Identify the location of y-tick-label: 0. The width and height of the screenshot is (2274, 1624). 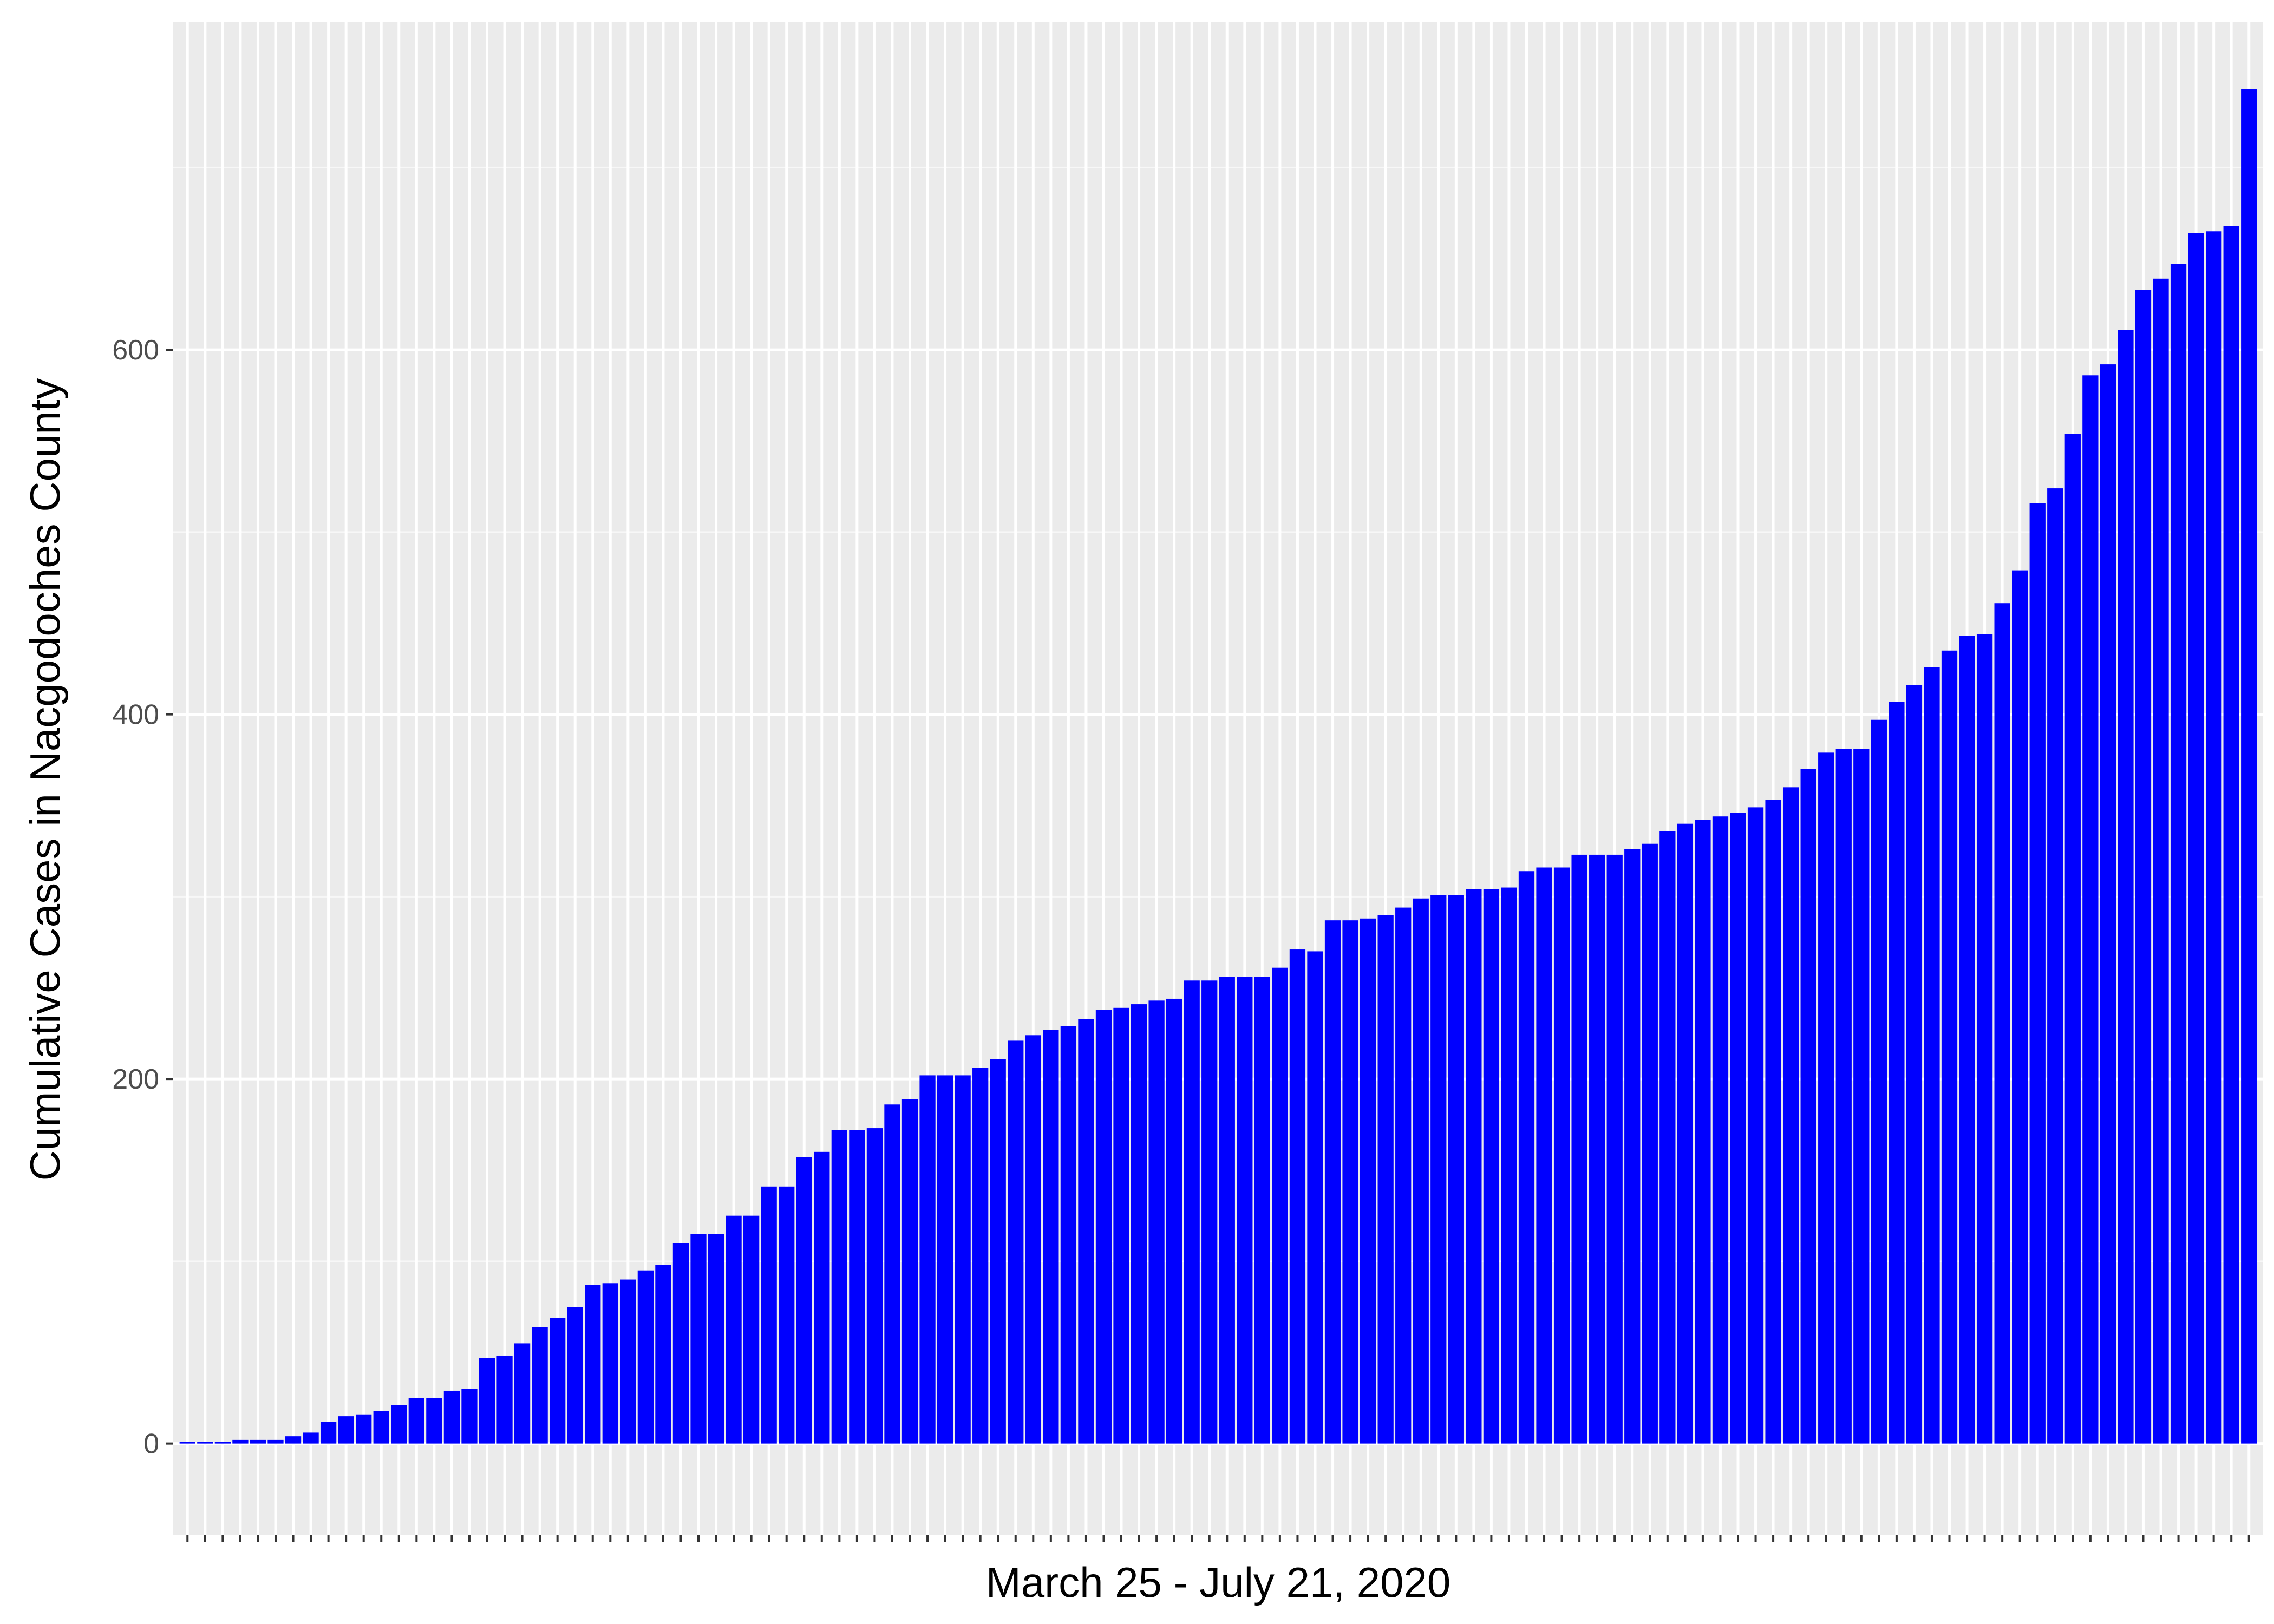
(151, 1445).